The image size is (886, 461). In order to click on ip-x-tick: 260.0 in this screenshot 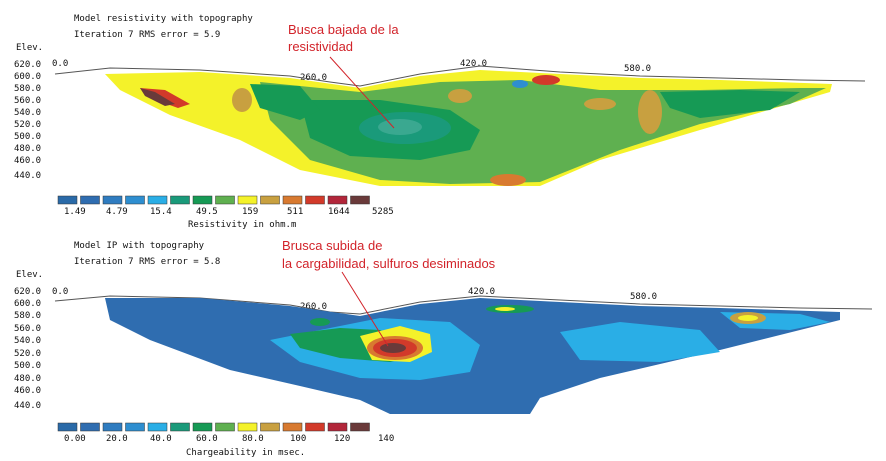, I will do `click(313, 307)`.